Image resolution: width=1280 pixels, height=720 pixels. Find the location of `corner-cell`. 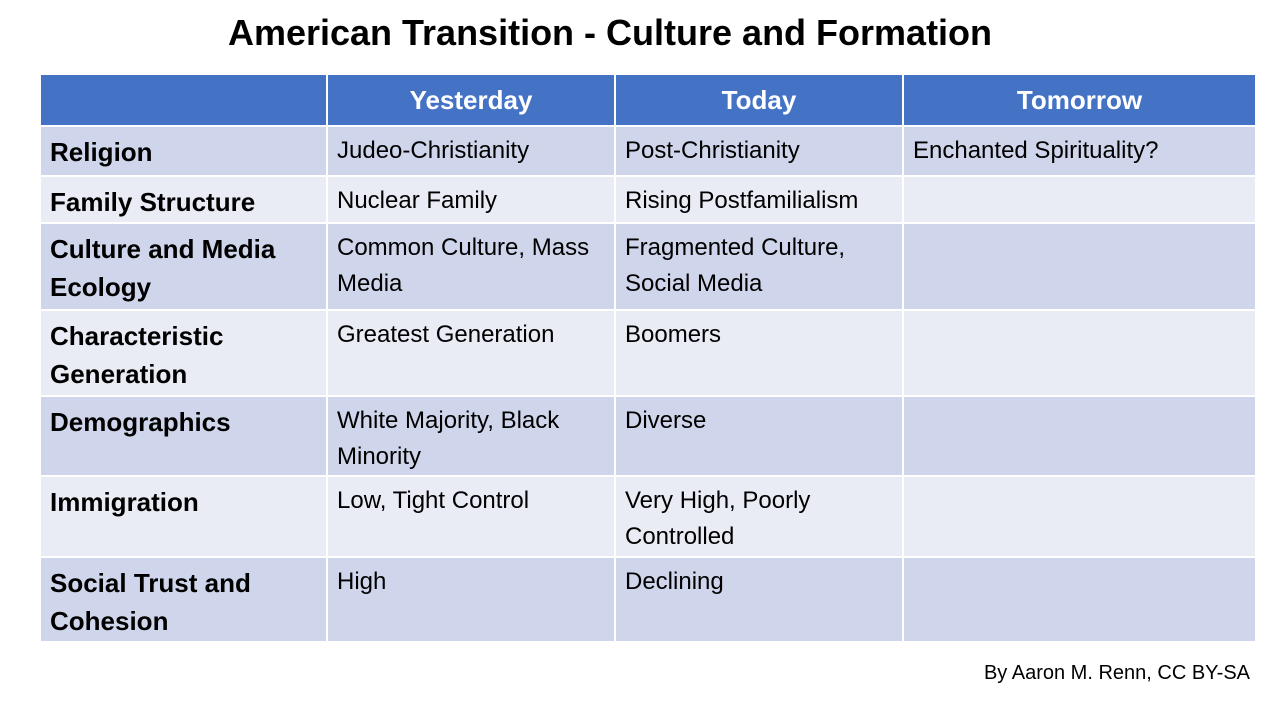

corner-cell is located at coordinates (183, 100).